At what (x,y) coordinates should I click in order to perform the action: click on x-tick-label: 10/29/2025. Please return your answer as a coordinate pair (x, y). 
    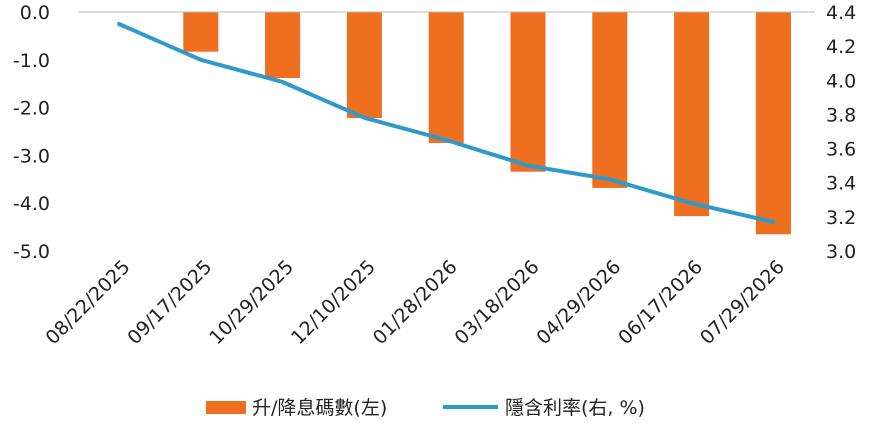
    Looking at the image, I should click on (251, 302).